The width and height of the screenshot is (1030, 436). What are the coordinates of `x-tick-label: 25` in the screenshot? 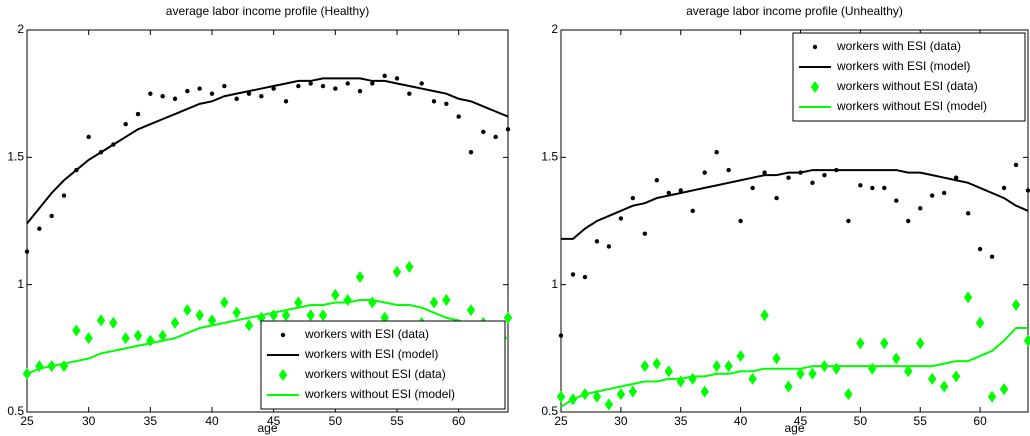 It's located at (27, 421).